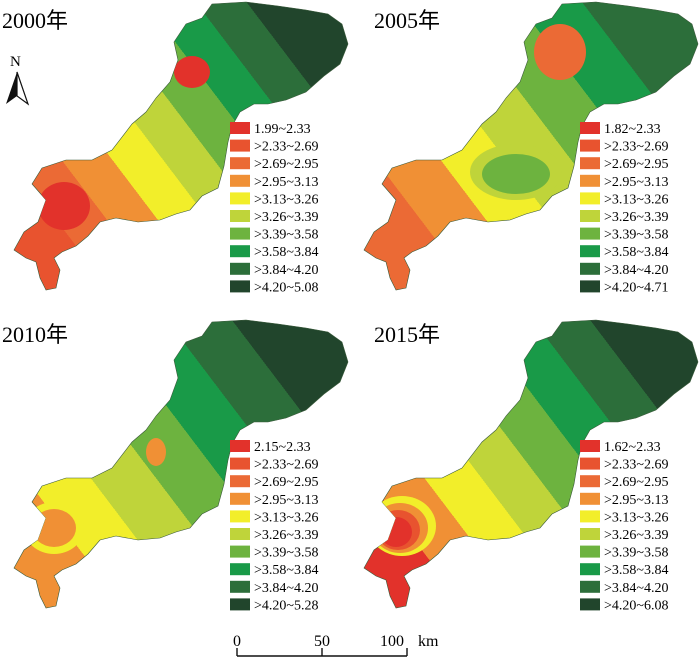  What do you see at coordinates (35, 20) in the screenshot?
I see `panel-year-label: 2000年` at bounding box center [35, 20].